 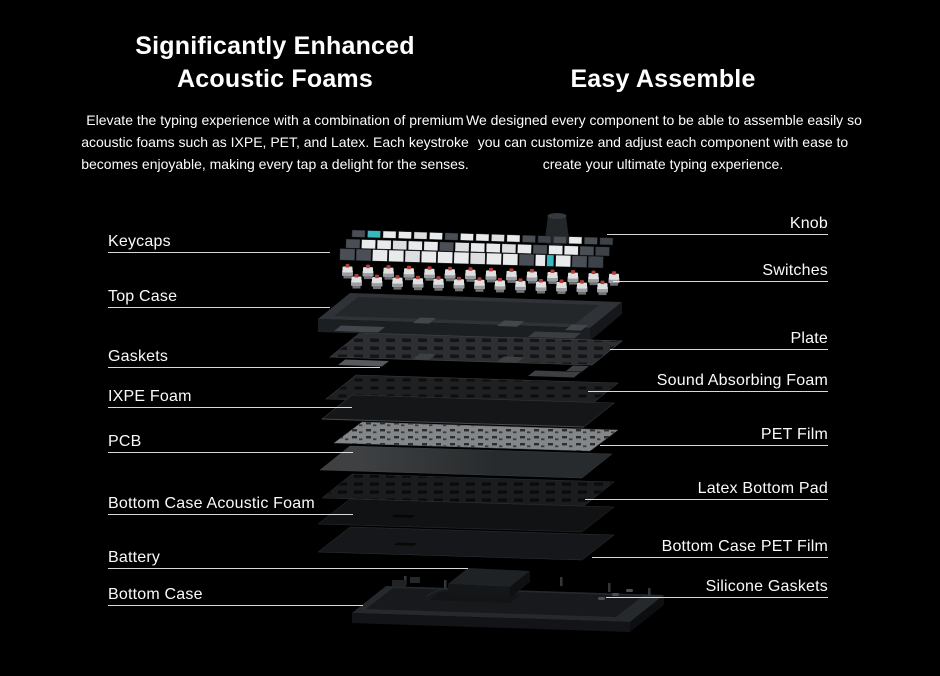 I want to click on gaskets-upper, so click(x=461, y=328).